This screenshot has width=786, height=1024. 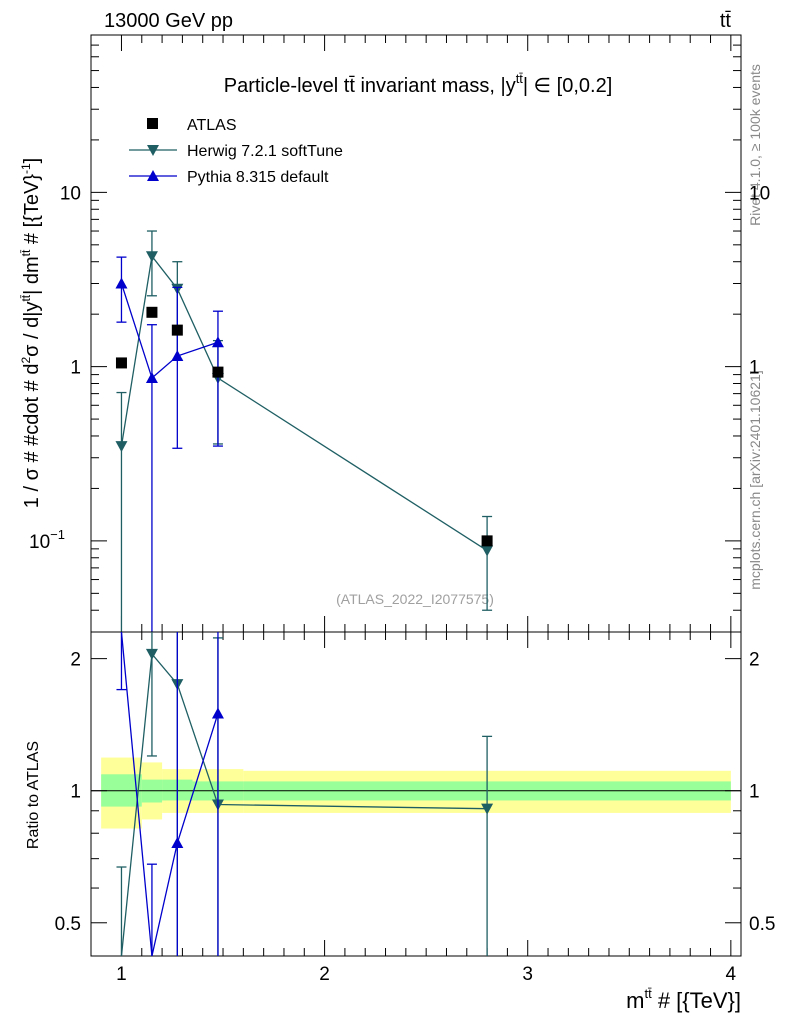 I want to click on legend-marker-pythia, so click(x=153, y=175).